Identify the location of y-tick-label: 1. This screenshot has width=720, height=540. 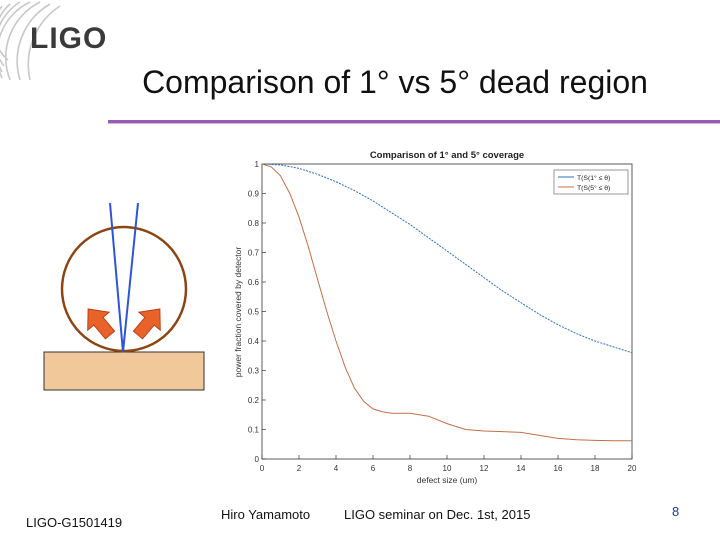
(257, 164).